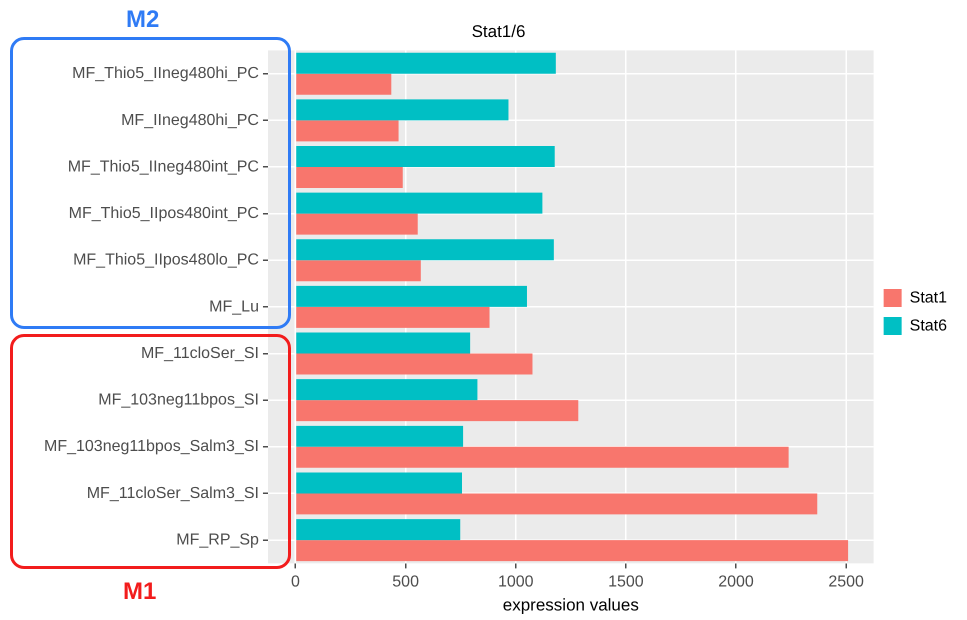 The image size is (967, 620). Describe the element at coordinates (516, 581) in the screenshot. I see `x-tick-label: 1000` at that location.